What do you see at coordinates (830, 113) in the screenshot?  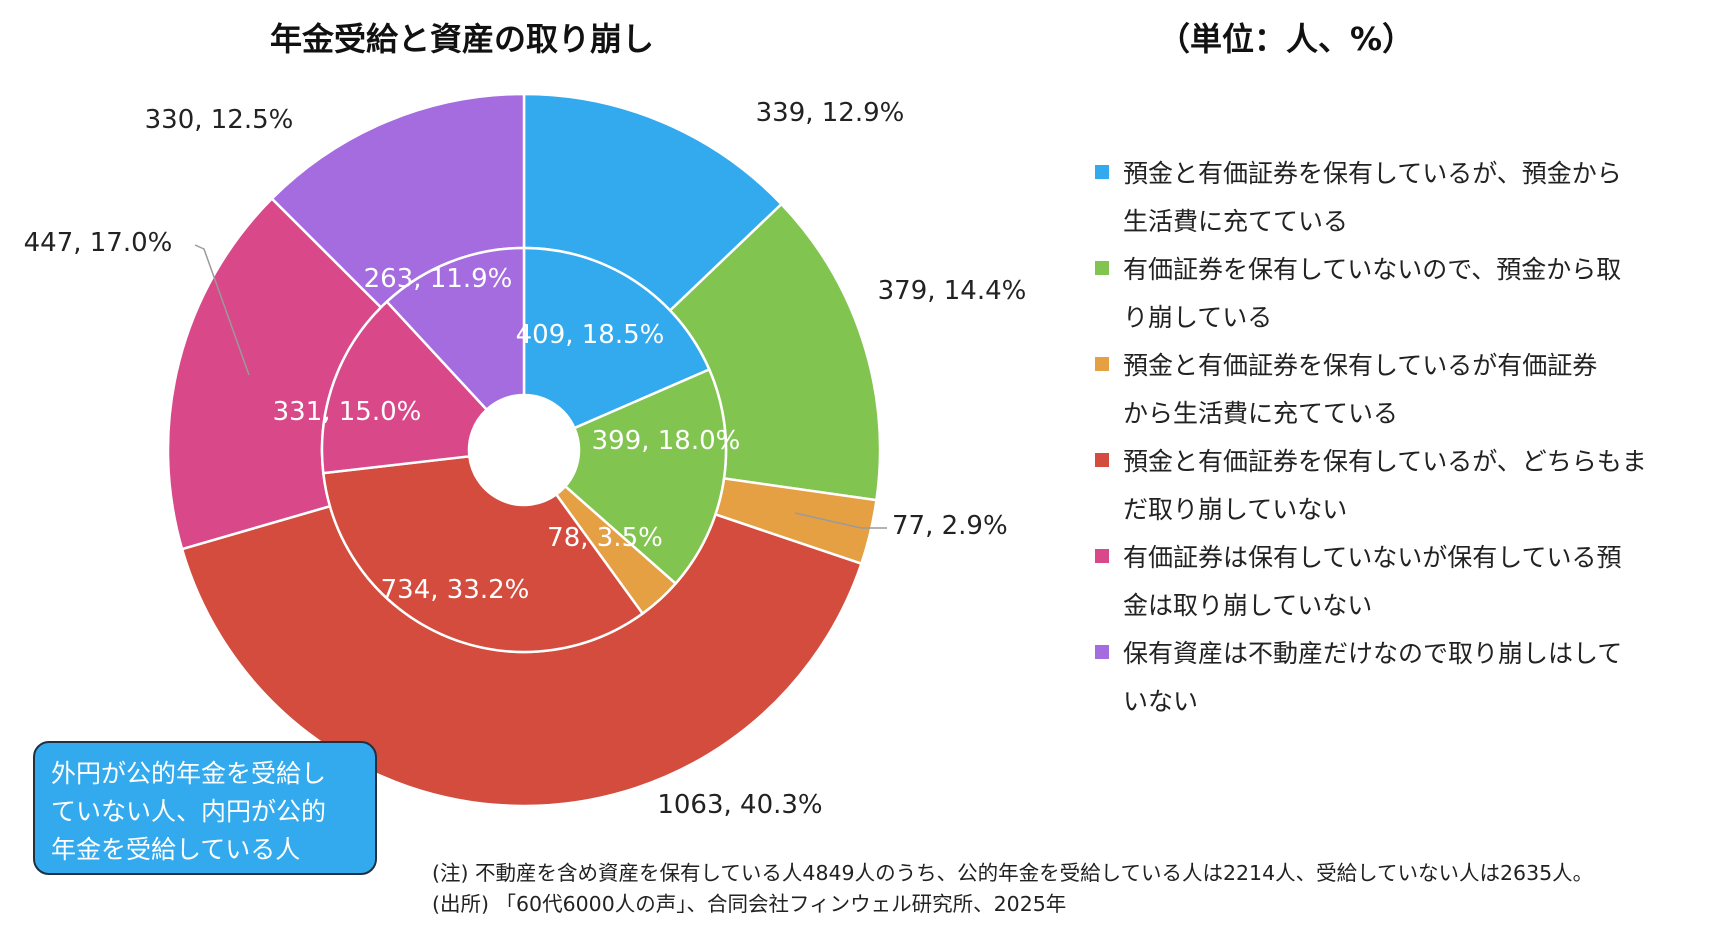 I see `outer-data-label: 339, 12.9%` at bounding box center [830, 113].